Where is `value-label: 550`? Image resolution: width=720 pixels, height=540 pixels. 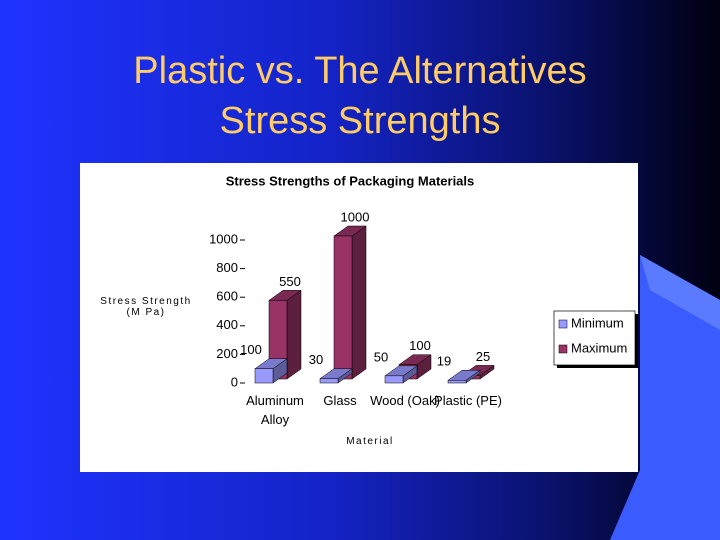 value-label: 550 is located at coordinates (290, 281).